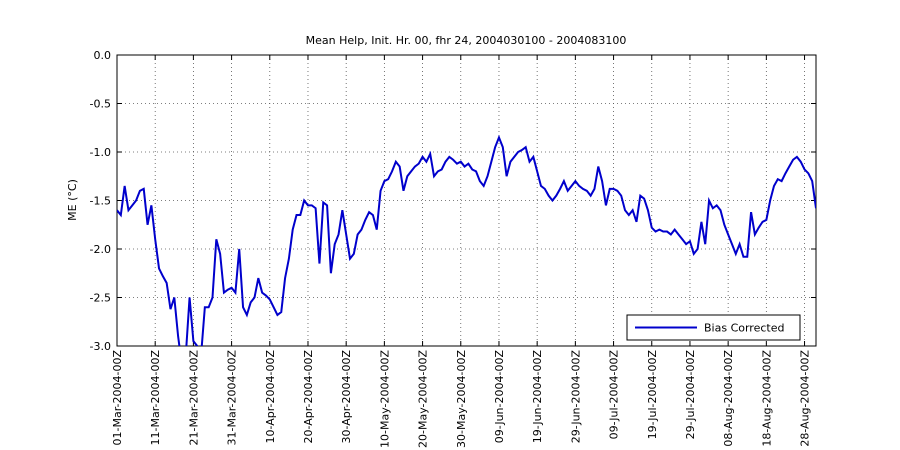  Describe the element at coordinates (575, 397) in the screenshot. I see `x-tick-label: 29-Jun-2004-00Z` at that location.